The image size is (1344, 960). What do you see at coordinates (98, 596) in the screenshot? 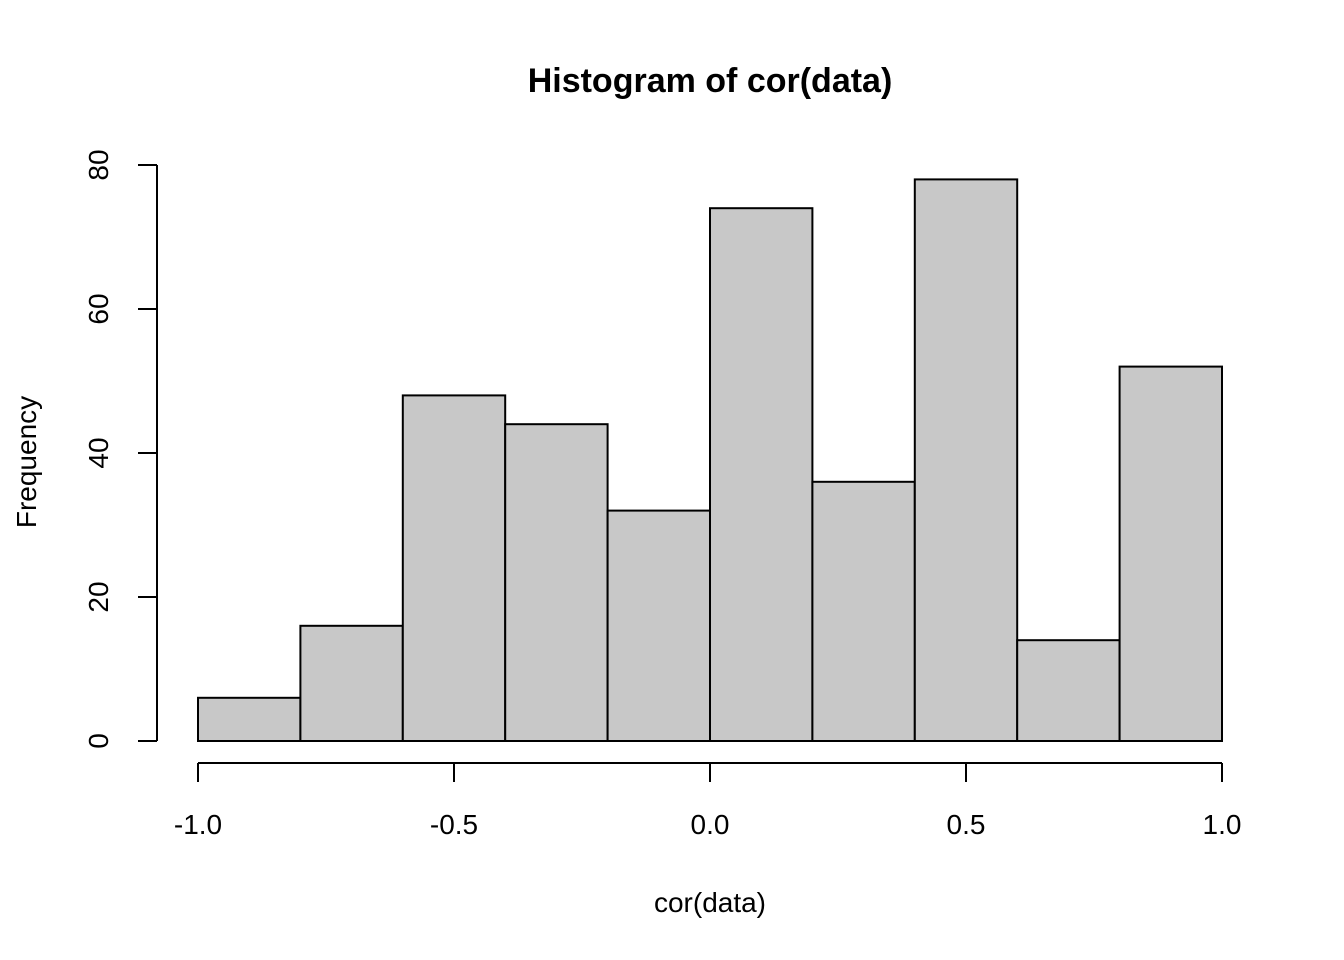
I see `y-tick-label: 20` at bounding box center [98, 596].